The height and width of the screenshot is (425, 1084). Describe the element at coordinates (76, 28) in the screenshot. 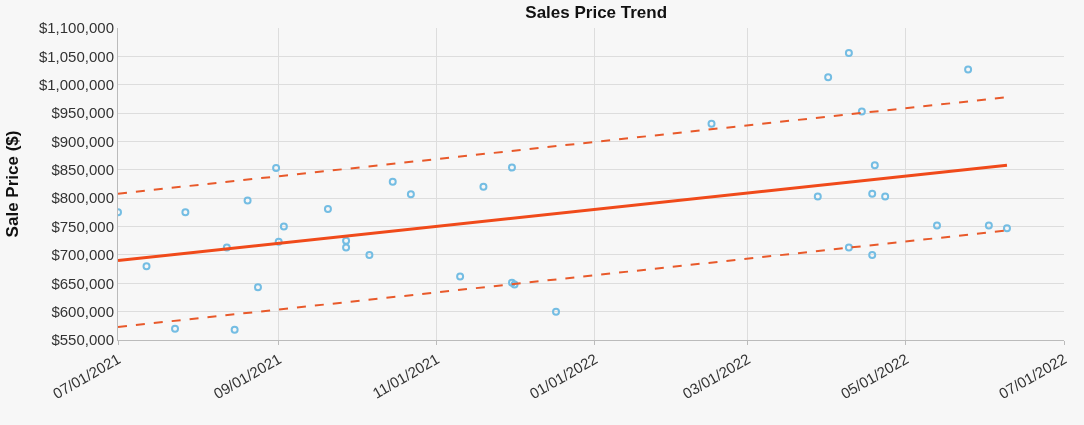

I see `y-tick-label: $1,100,000` at that location.